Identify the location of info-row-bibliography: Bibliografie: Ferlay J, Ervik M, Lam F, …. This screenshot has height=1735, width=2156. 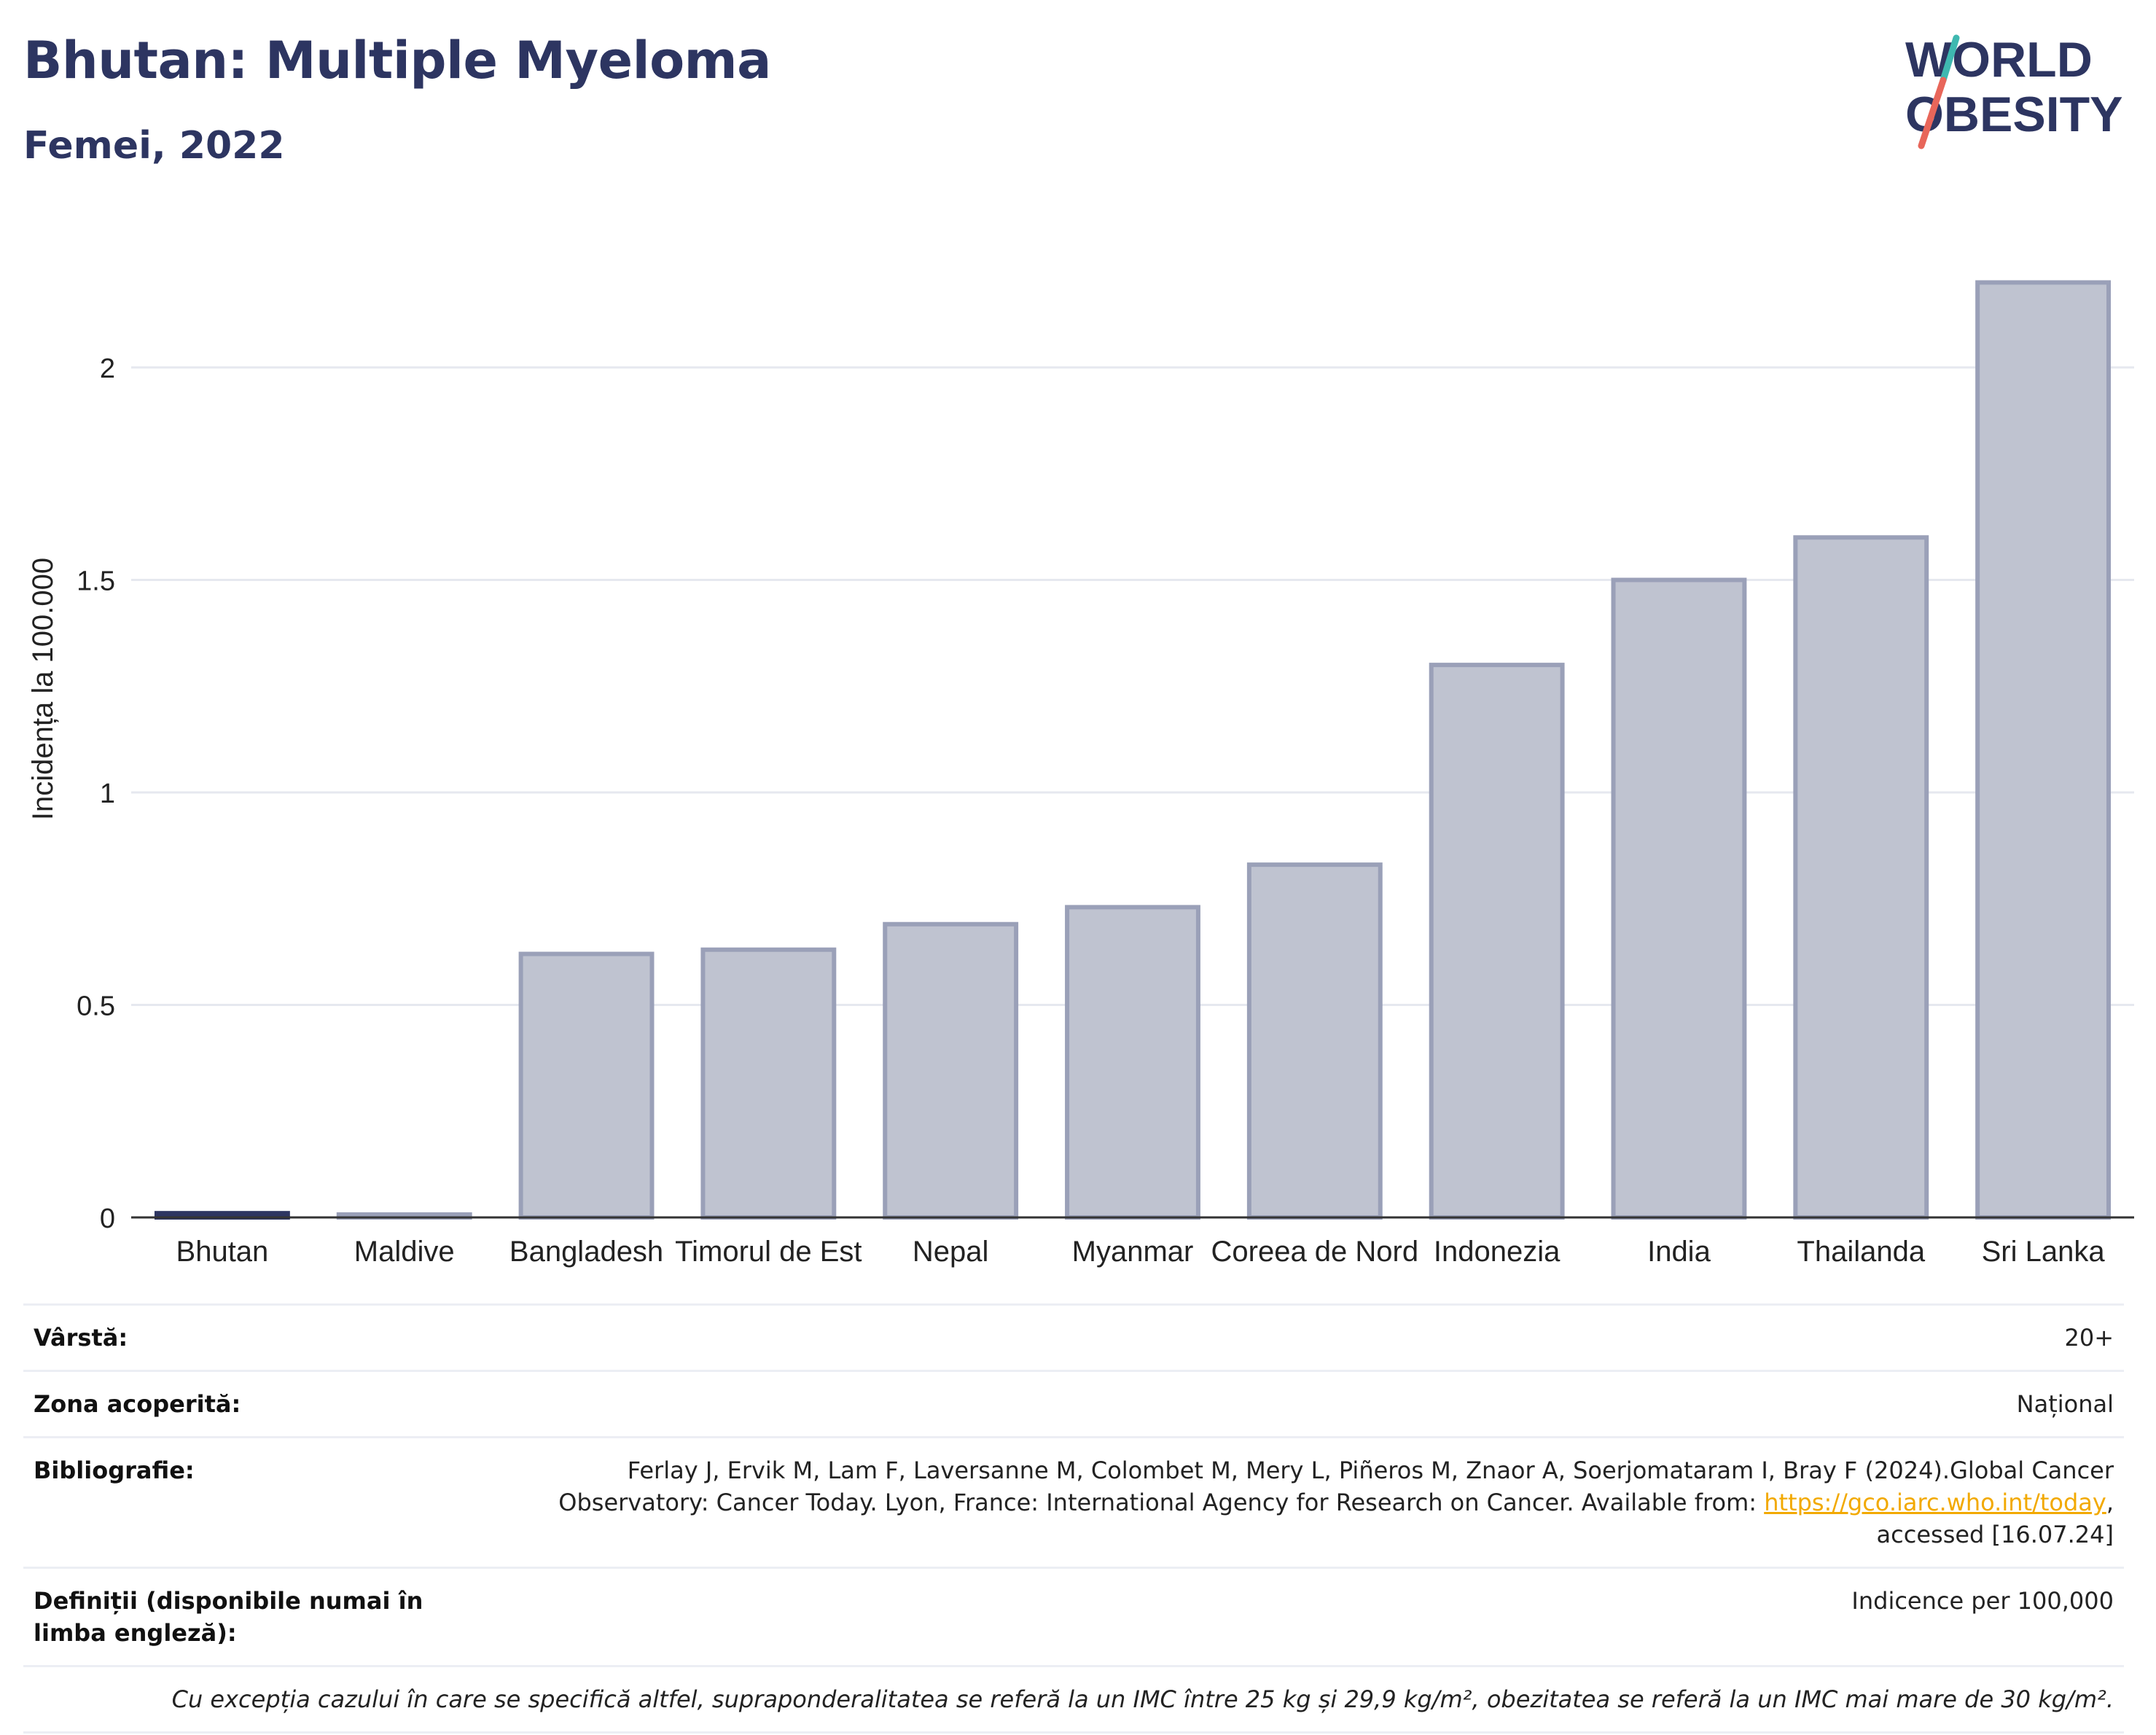
(1073, 1501).